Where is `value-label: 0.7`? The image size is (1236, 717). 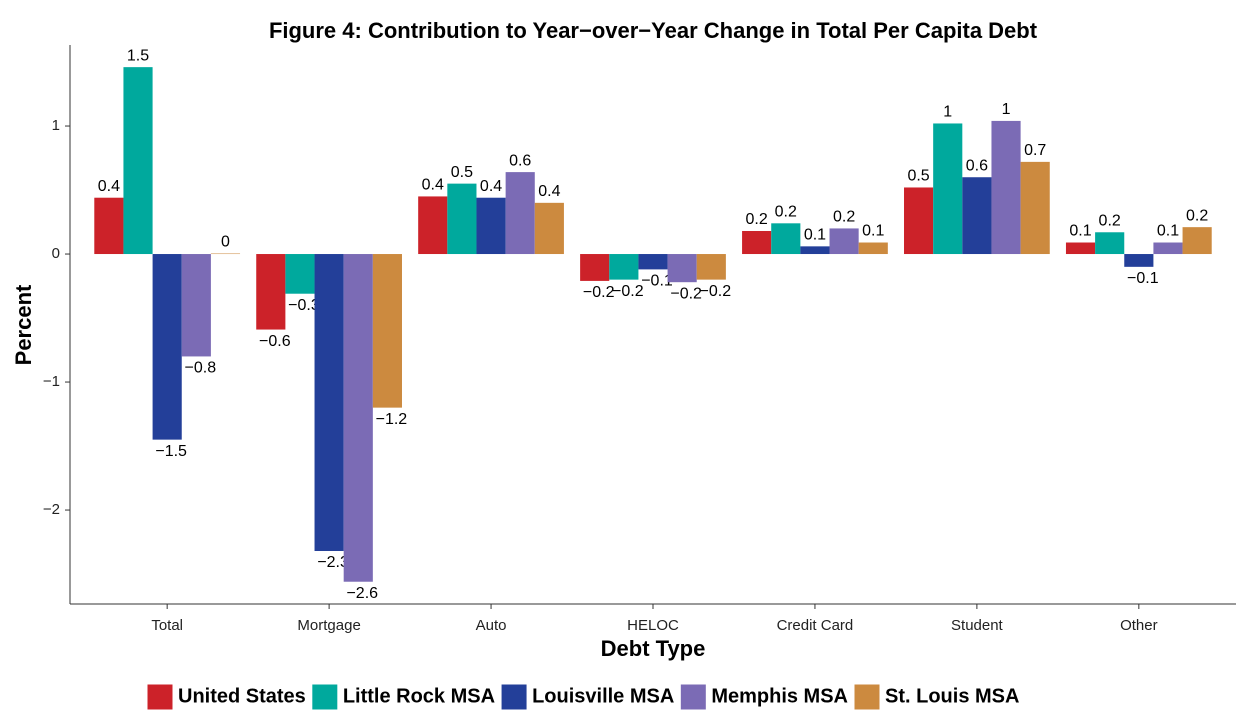
value-label: 0.7 is located at coordinates (1035, 150).